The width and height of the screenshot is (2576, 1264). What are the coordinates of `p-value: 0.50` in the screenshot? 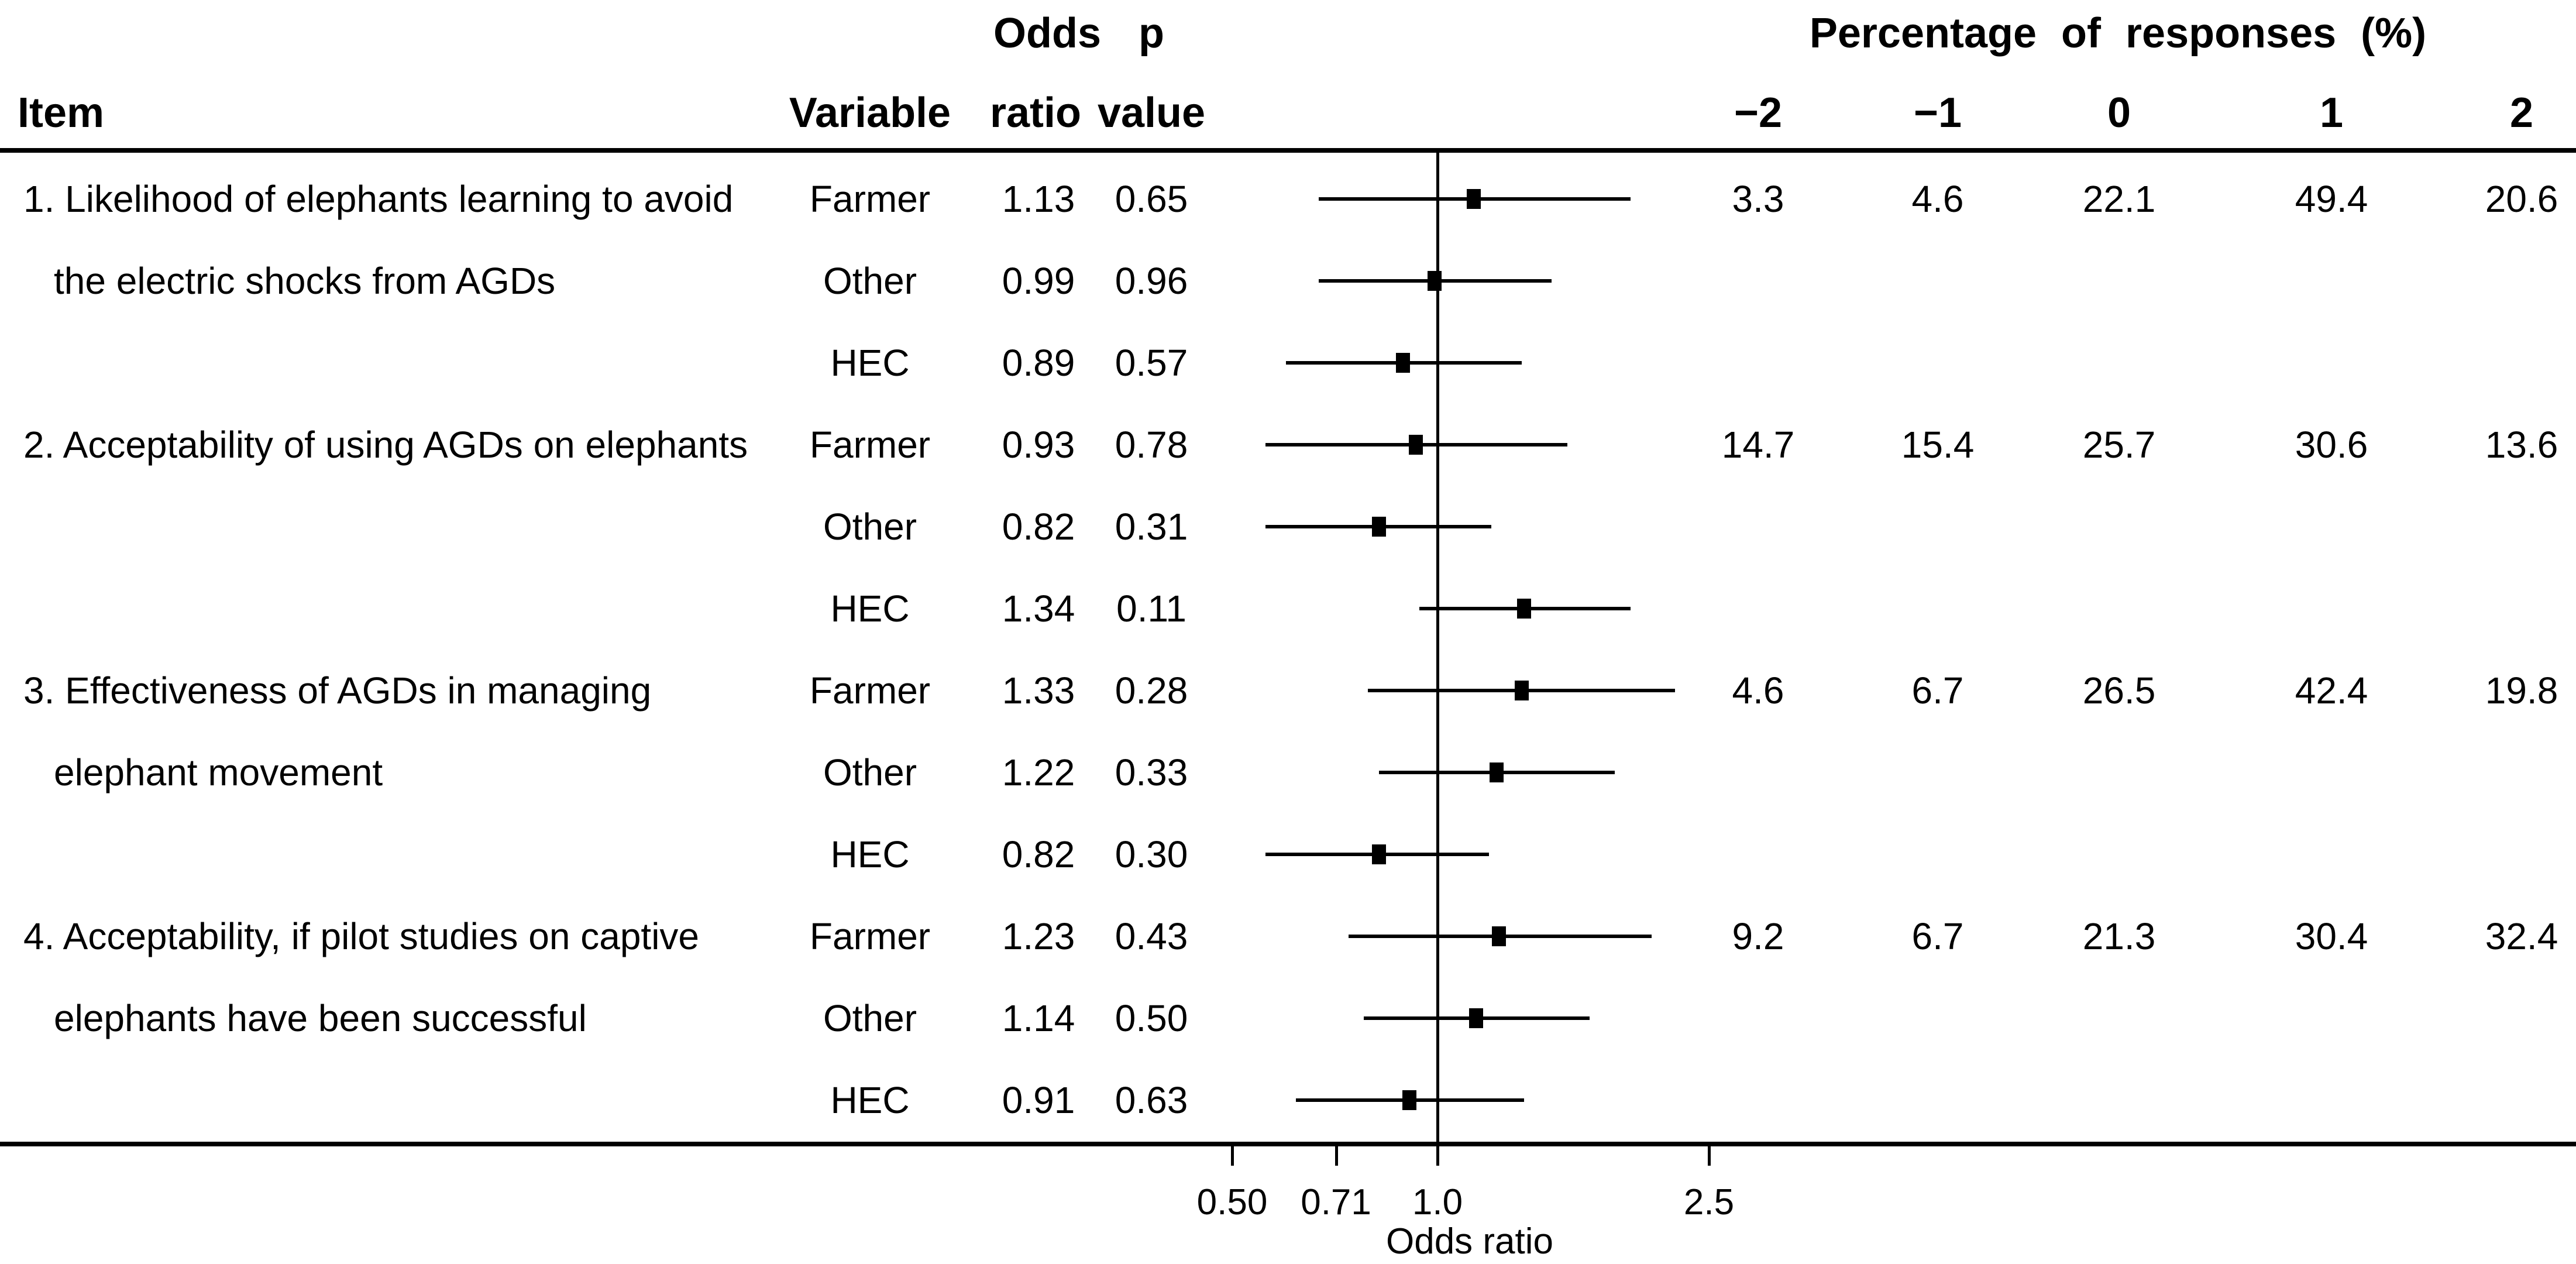 It's located at (1151, 1018).